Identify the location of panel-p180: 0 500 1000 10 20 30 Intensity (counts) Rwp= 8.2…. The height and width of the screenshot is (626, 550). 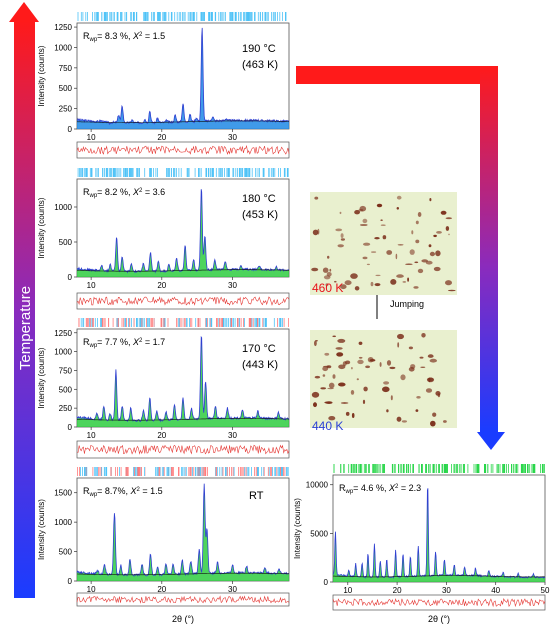
(163, 239).